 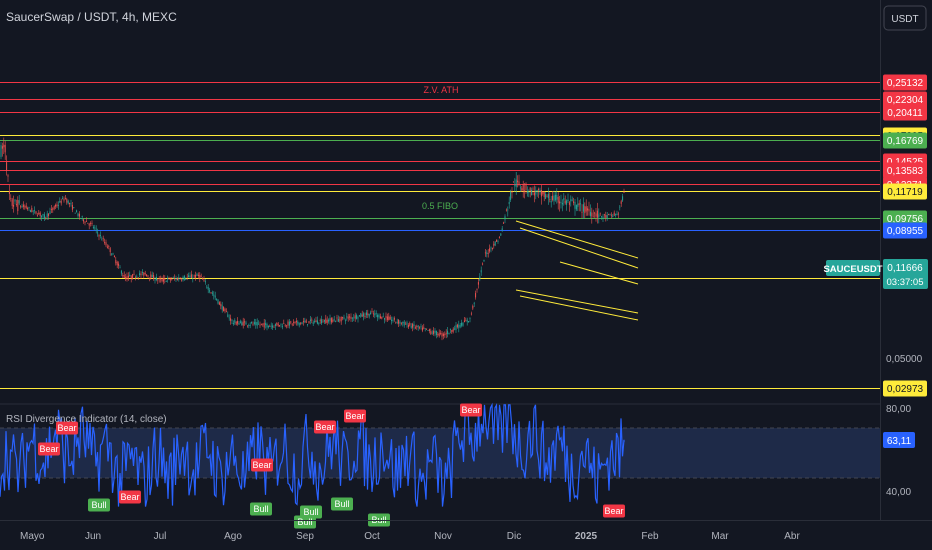 What do you see at coordinates (372, 536) in the screenshot?
I see `time-axis-label: Oct` at bounding box center [372, 536].